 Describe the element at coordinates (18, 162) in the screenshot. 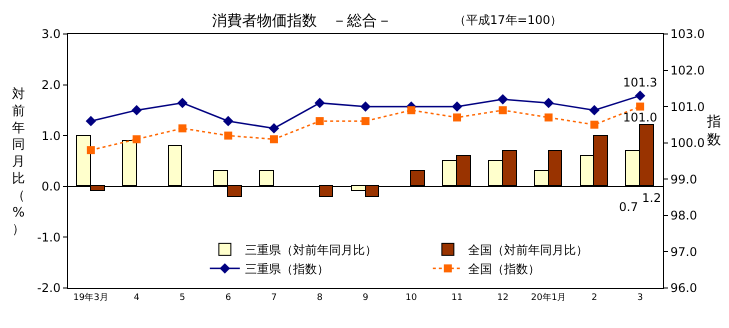

I see `text: 対前年同月比（%）` at that location.